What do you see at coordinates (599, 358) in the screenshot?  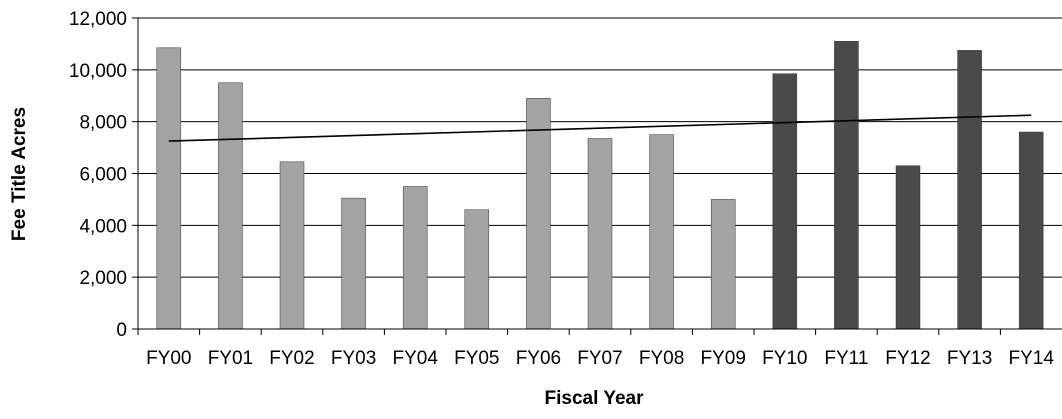 I see `x-tick-label: FY07` at bounding box center [599, 358].